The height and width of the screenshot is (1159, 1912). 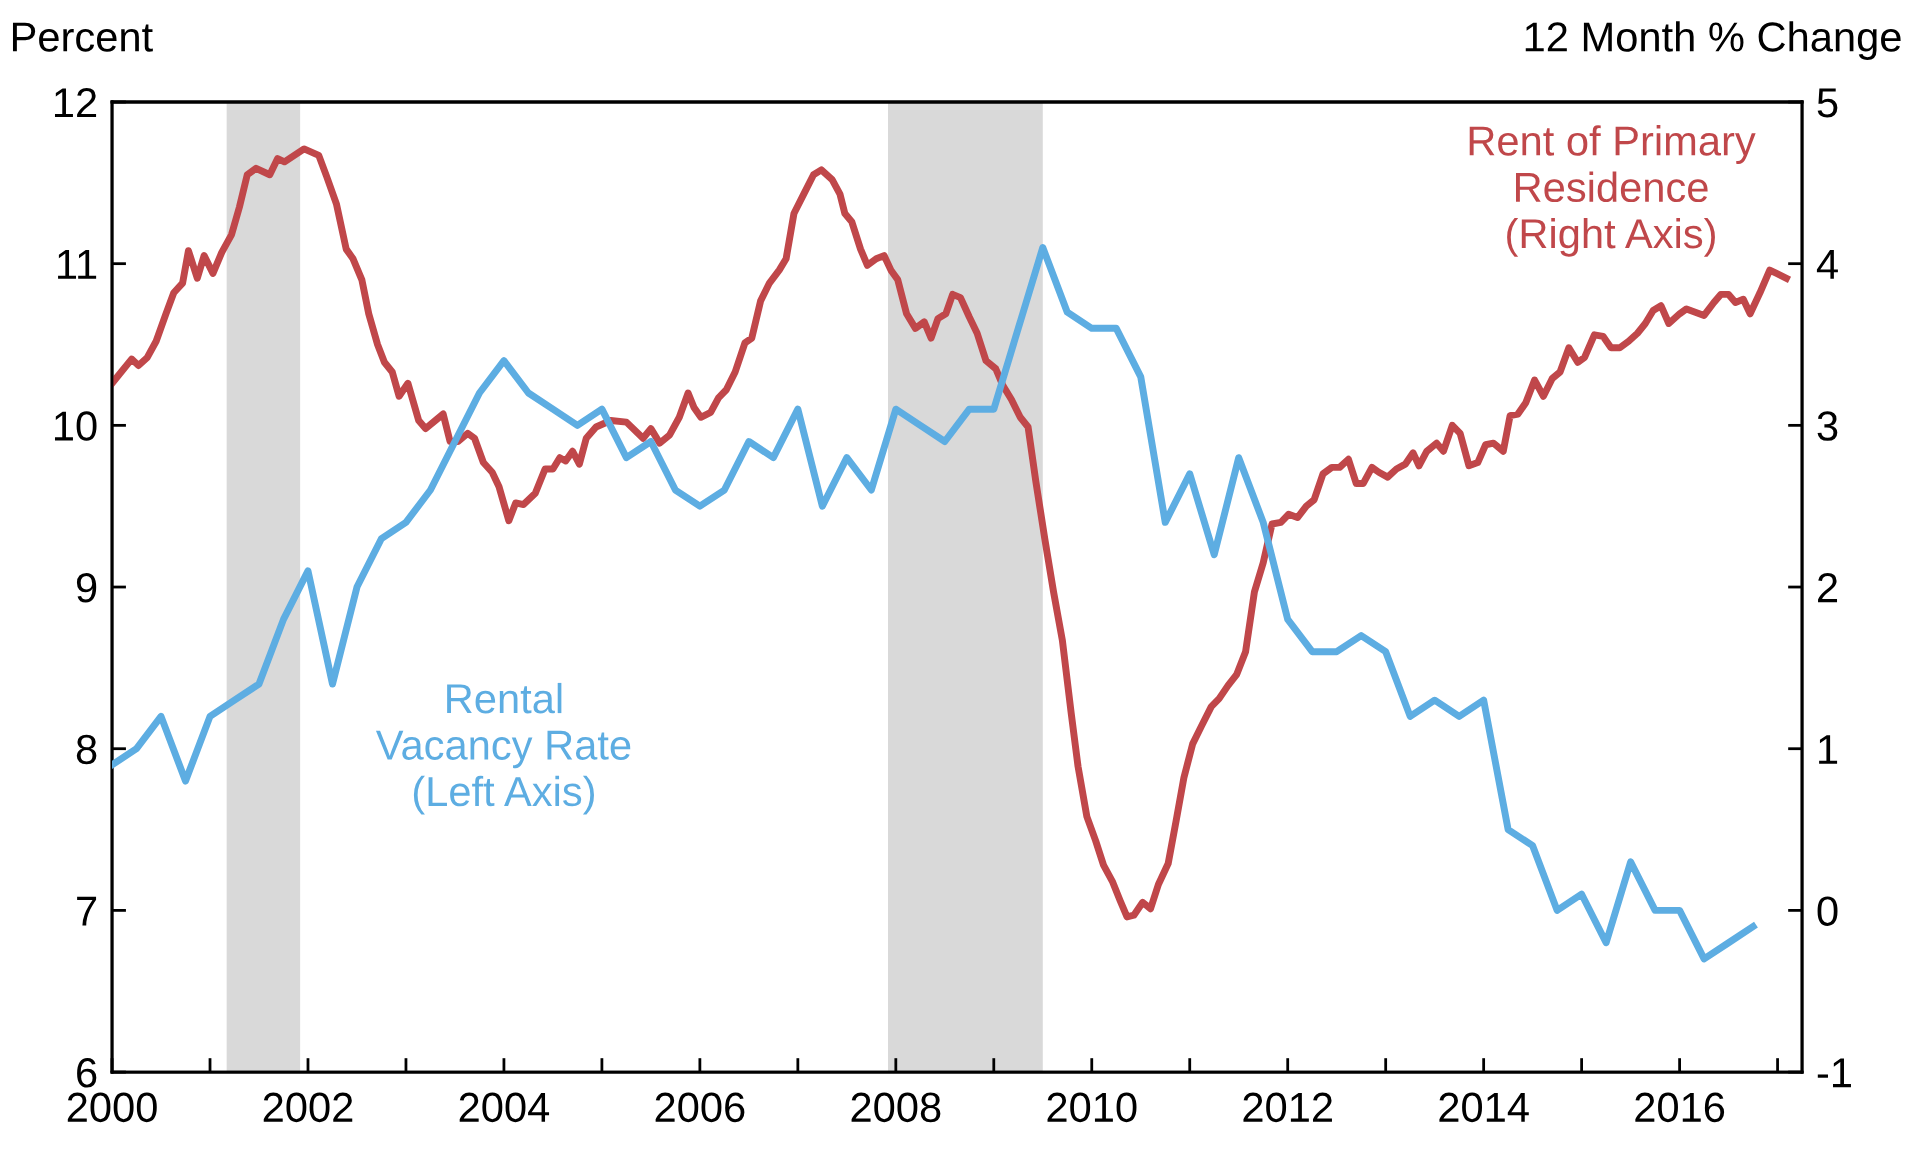 What do you see at coordinates (1484, 1107) in the screenshot?
I see `x-tick-label: 2014` at bounding box center [1484, 1107].